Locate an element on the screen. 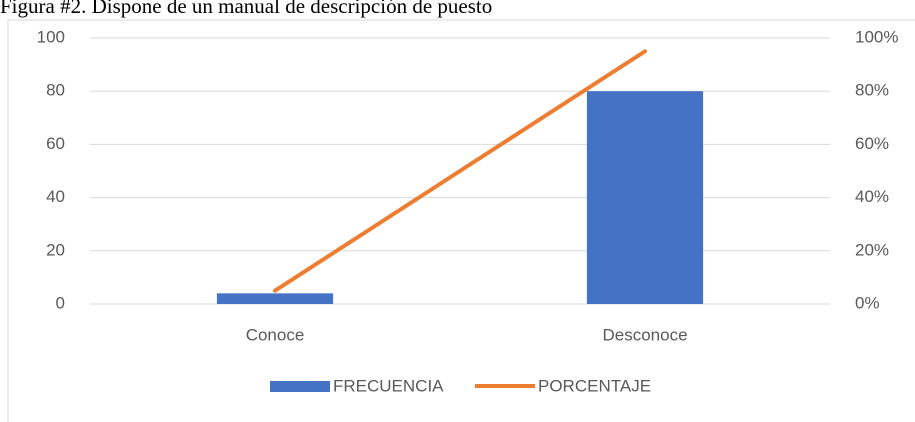 The width and height of the screenshot is (915, 422). y-tick-label: 20 is located at coordinates (55, 249).